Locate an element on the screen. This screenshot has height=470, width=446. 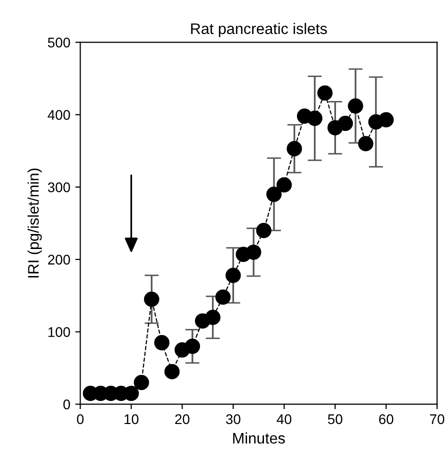
x-tick-label: 20 is located at coordinates (182, 419).